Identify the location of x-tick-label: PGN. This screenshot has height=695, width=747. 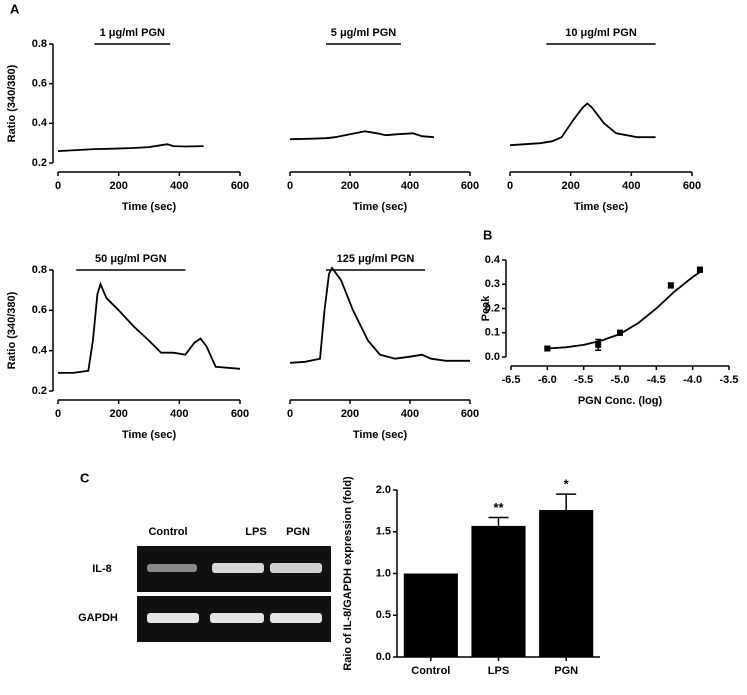
(566, 671).